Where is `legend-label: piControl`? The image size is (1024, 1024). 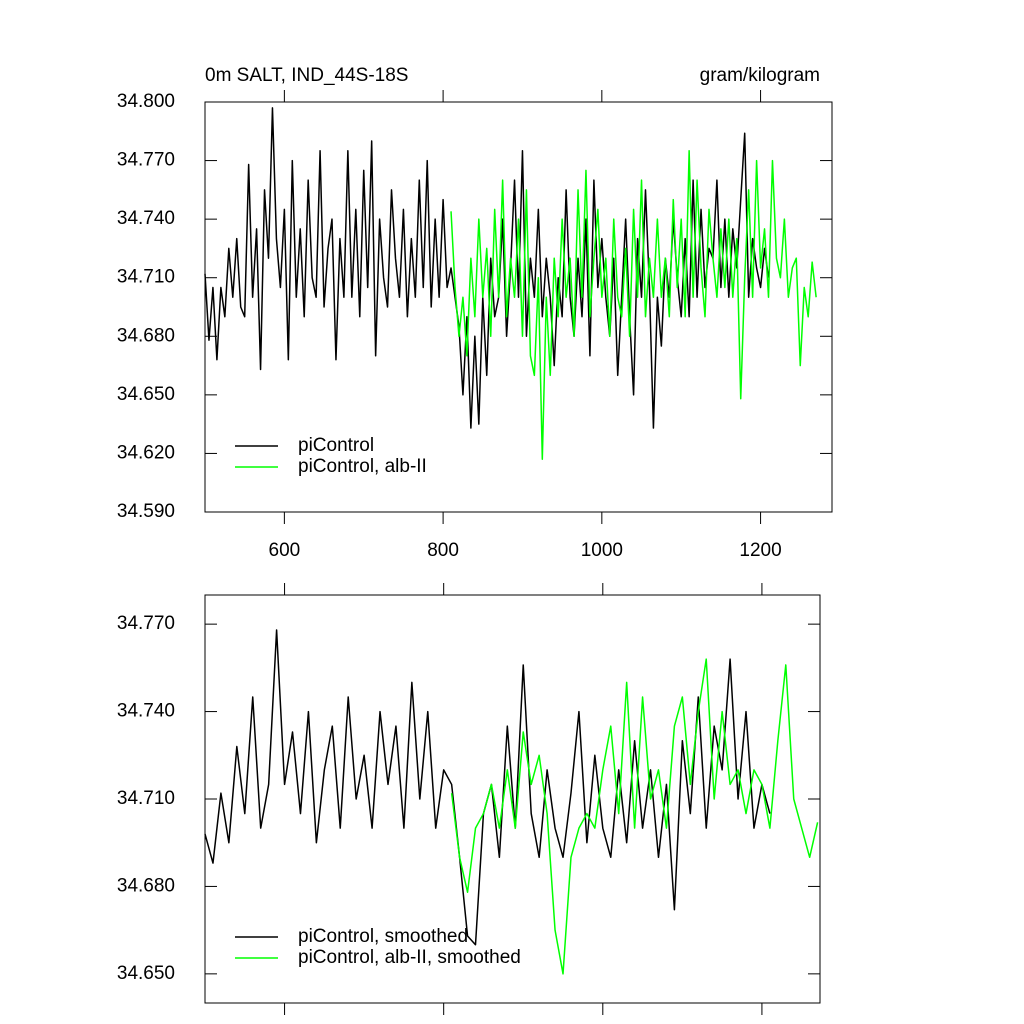 legend-label: piControl is located at coordinates (336, 445).